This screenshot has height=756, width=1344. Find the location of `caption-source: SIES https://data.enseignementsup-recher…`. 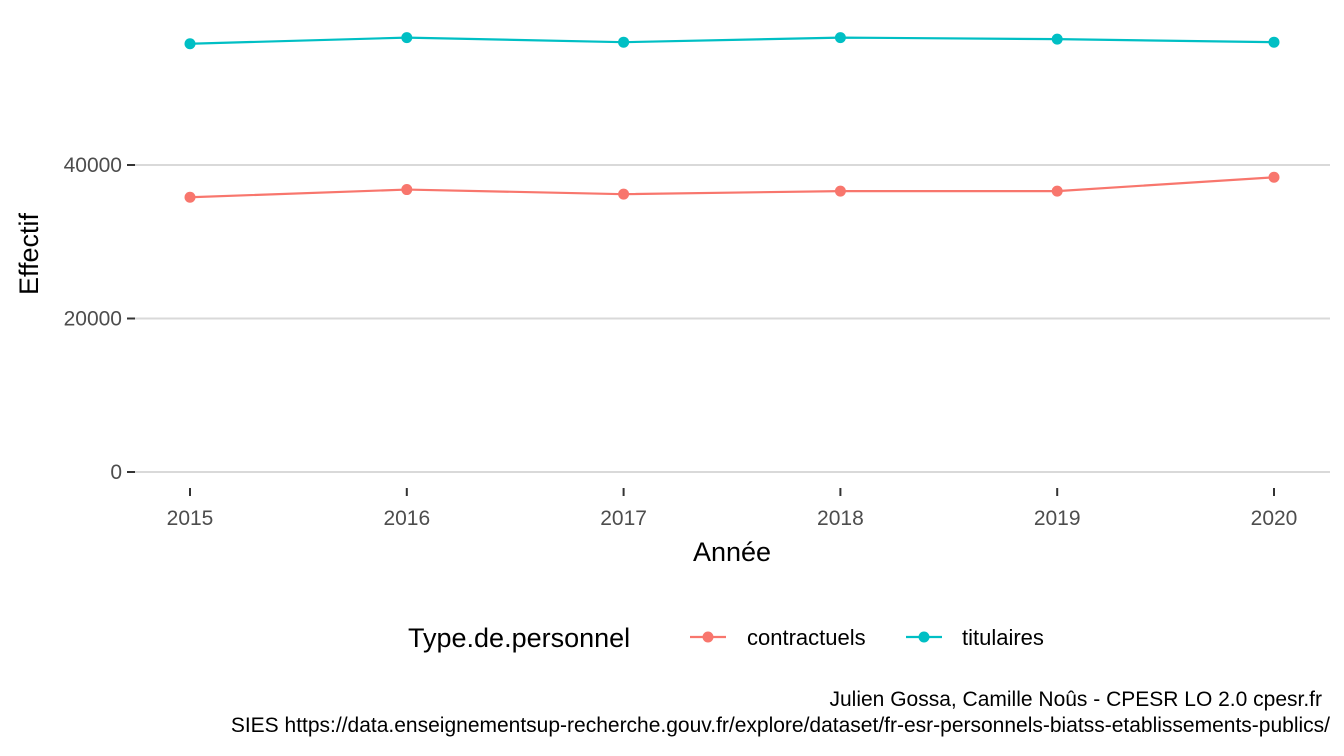

caption-source: SIES https://data.enseignementsup-recher… is located at coordinates (780, 725).